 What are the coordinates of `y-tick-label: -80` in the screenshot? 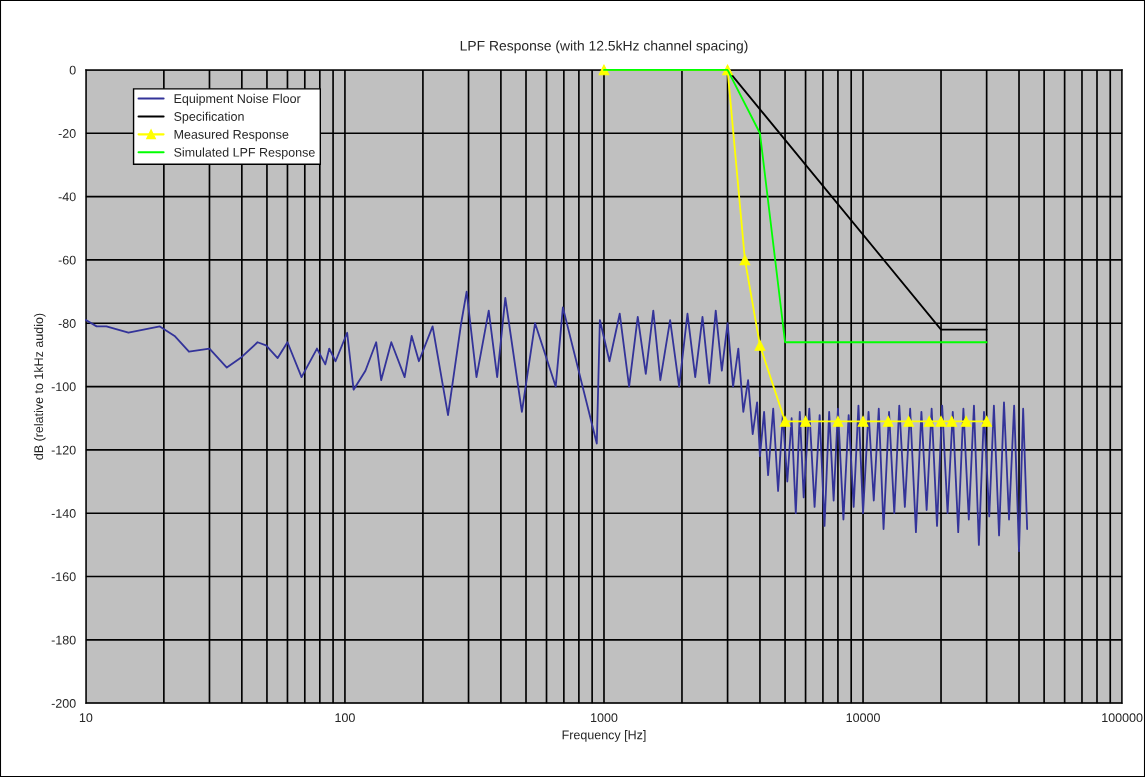 It's located at (67, 323).